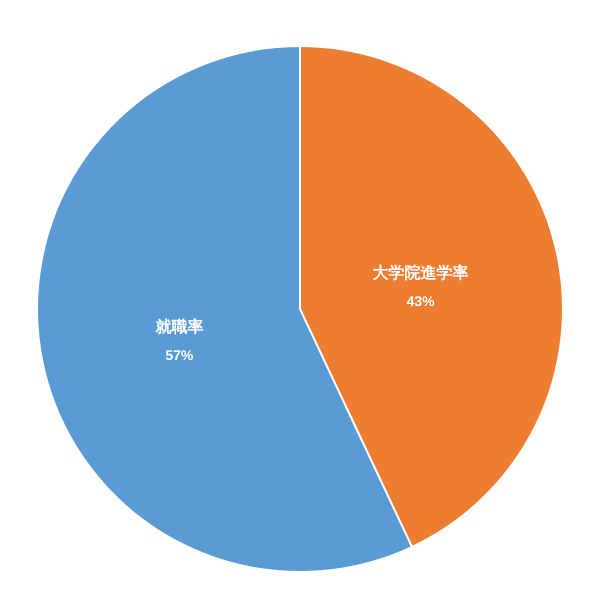  I want to click on slice-label: 就職率, so click(179, 326).